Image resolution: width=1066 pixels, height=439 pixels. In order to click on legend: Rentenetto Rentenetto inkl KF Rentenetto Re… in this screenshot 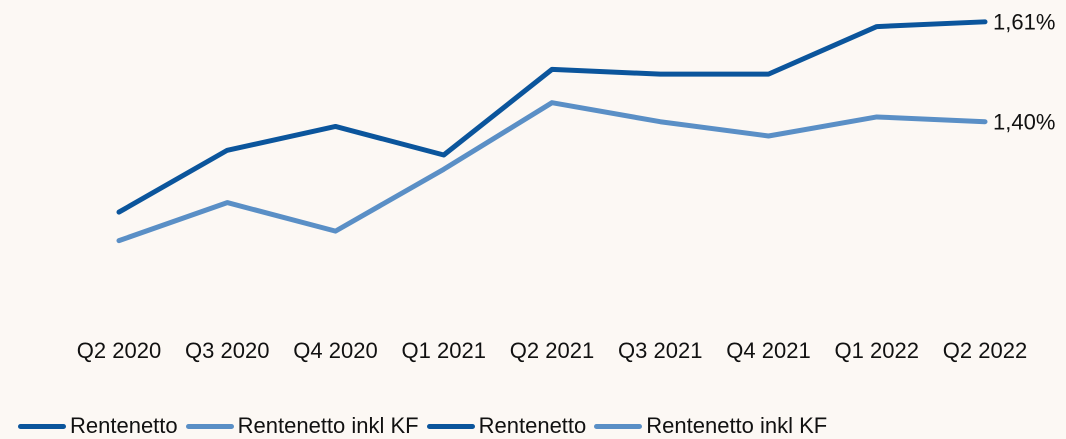, I will do `click(426, 426)`.